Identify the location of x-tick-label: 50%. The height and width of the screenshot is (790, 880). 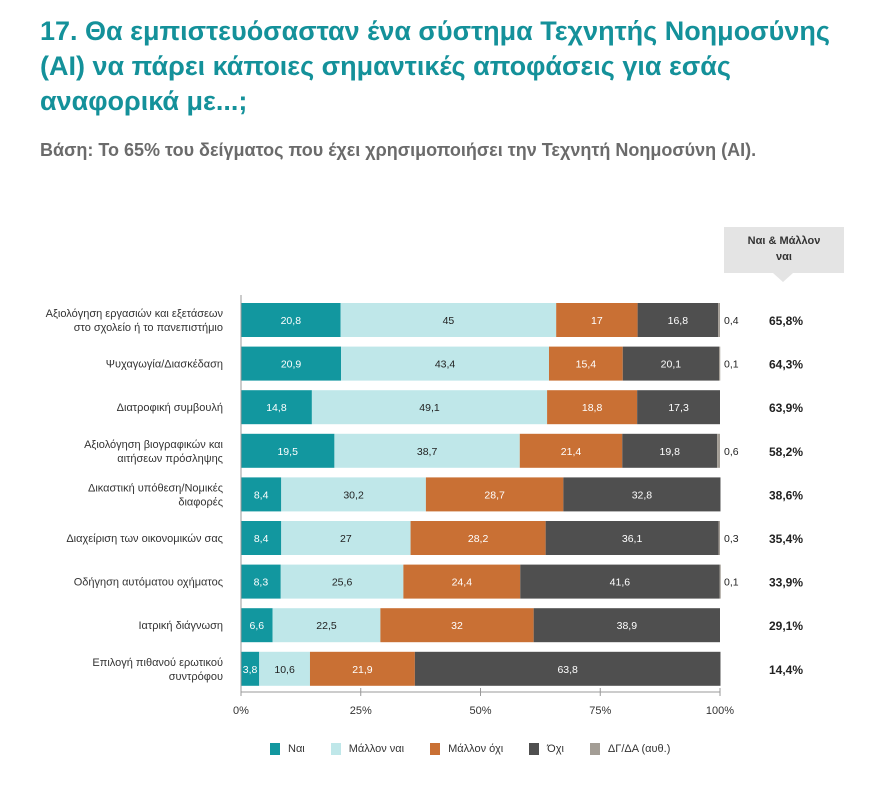
(480, 711).